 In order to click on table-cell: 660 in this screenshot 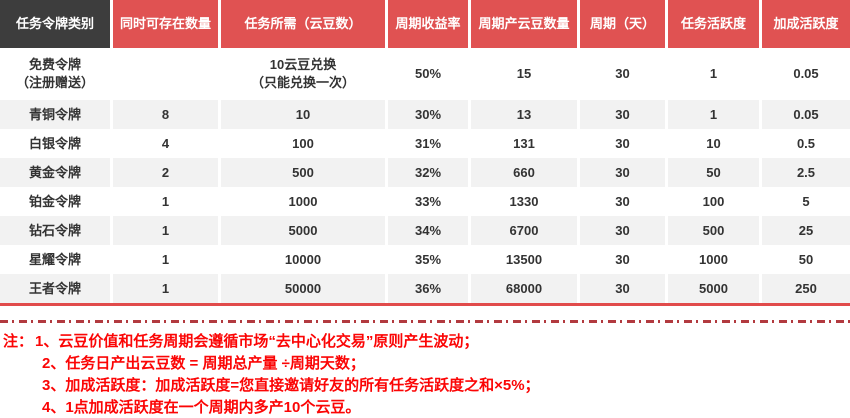, I will do `click(524, 172)`.